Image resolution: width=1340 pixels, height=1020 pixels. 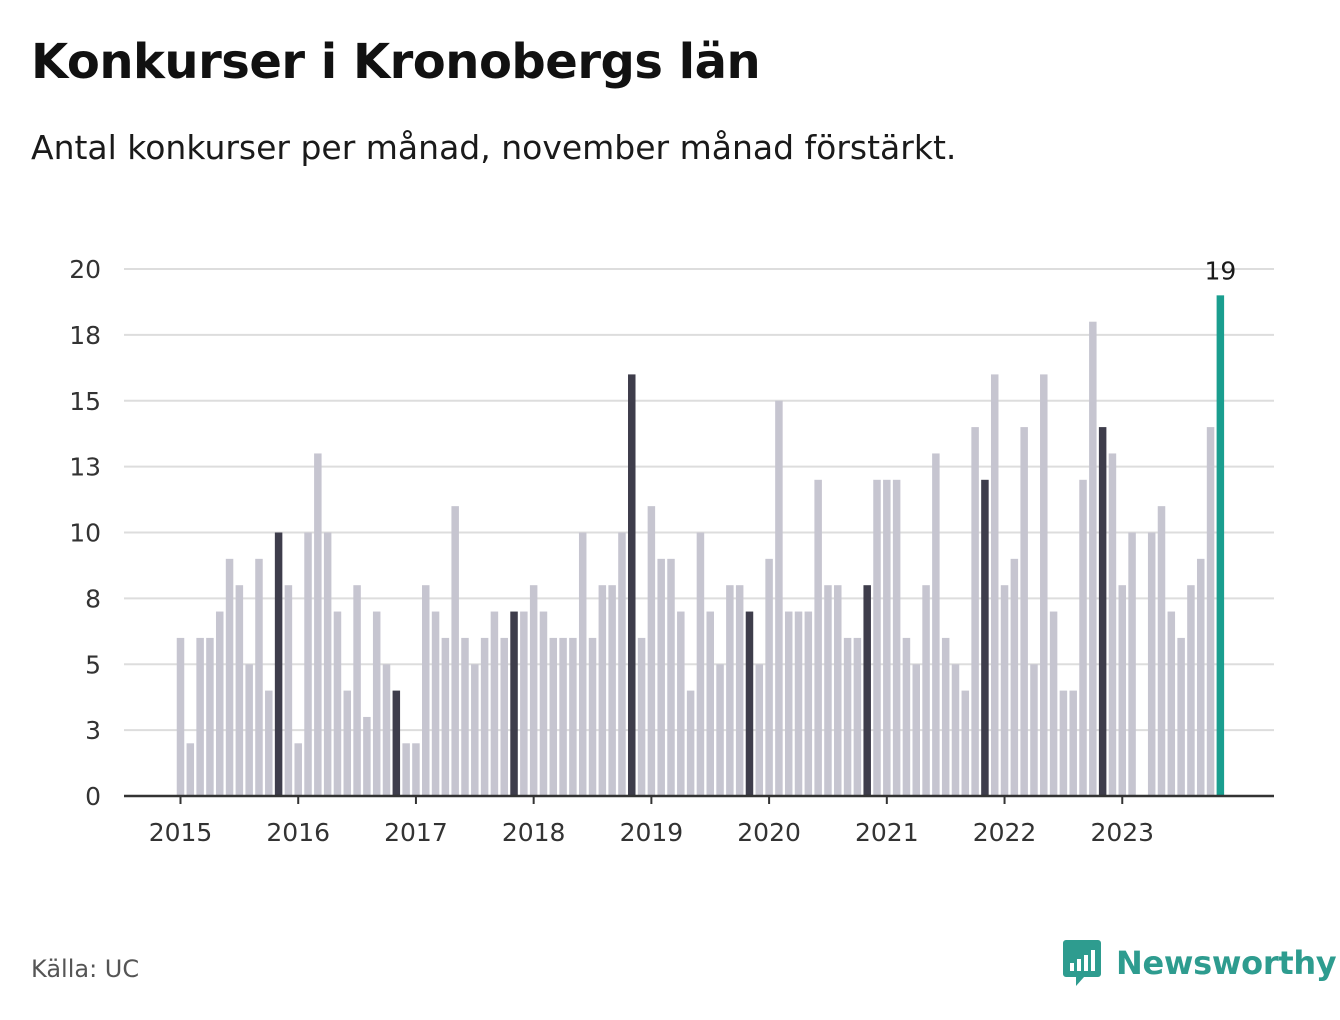 What do you see at coordinates (85, 269) in the screenshot?
I see `y-tick-label: 20` at bounding box center [85, 269].